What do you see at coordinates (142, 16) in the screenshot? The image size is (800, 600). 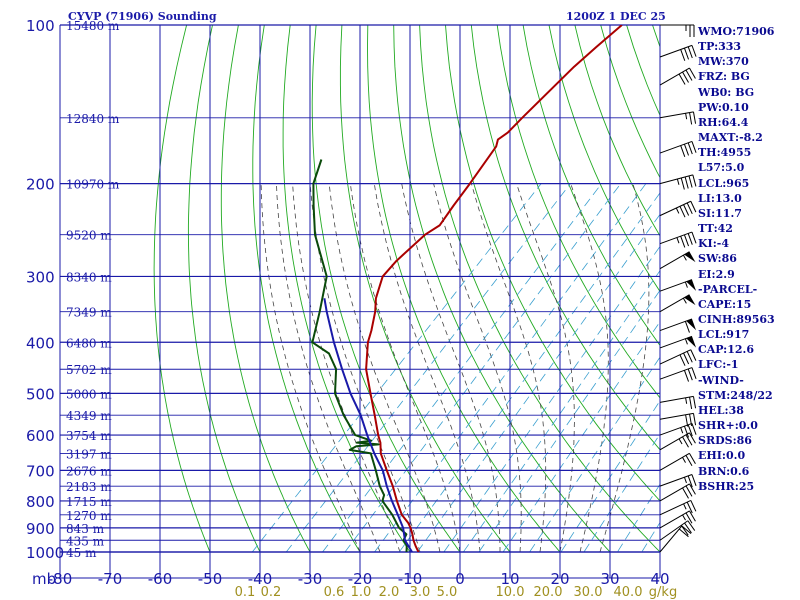 I see `chart-title: CYVP (71906) Sounding` at bounding box center [142, 16].